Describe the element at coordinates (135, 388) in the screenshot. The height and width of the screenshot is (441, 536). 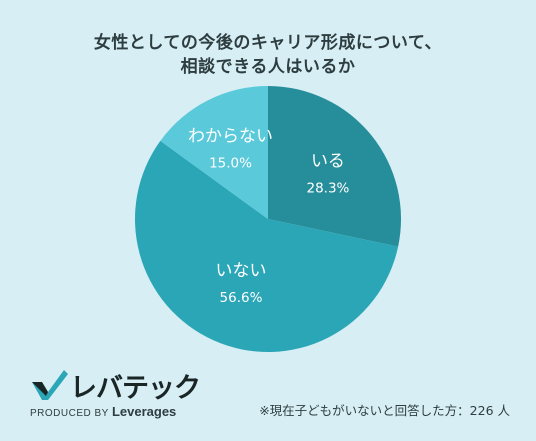
I see `logo-text: レバテック` at that location.